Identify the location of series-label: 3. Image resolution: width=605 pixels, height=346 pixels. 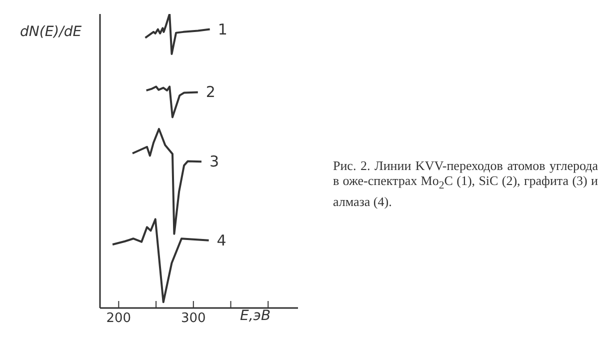
(214, 161).